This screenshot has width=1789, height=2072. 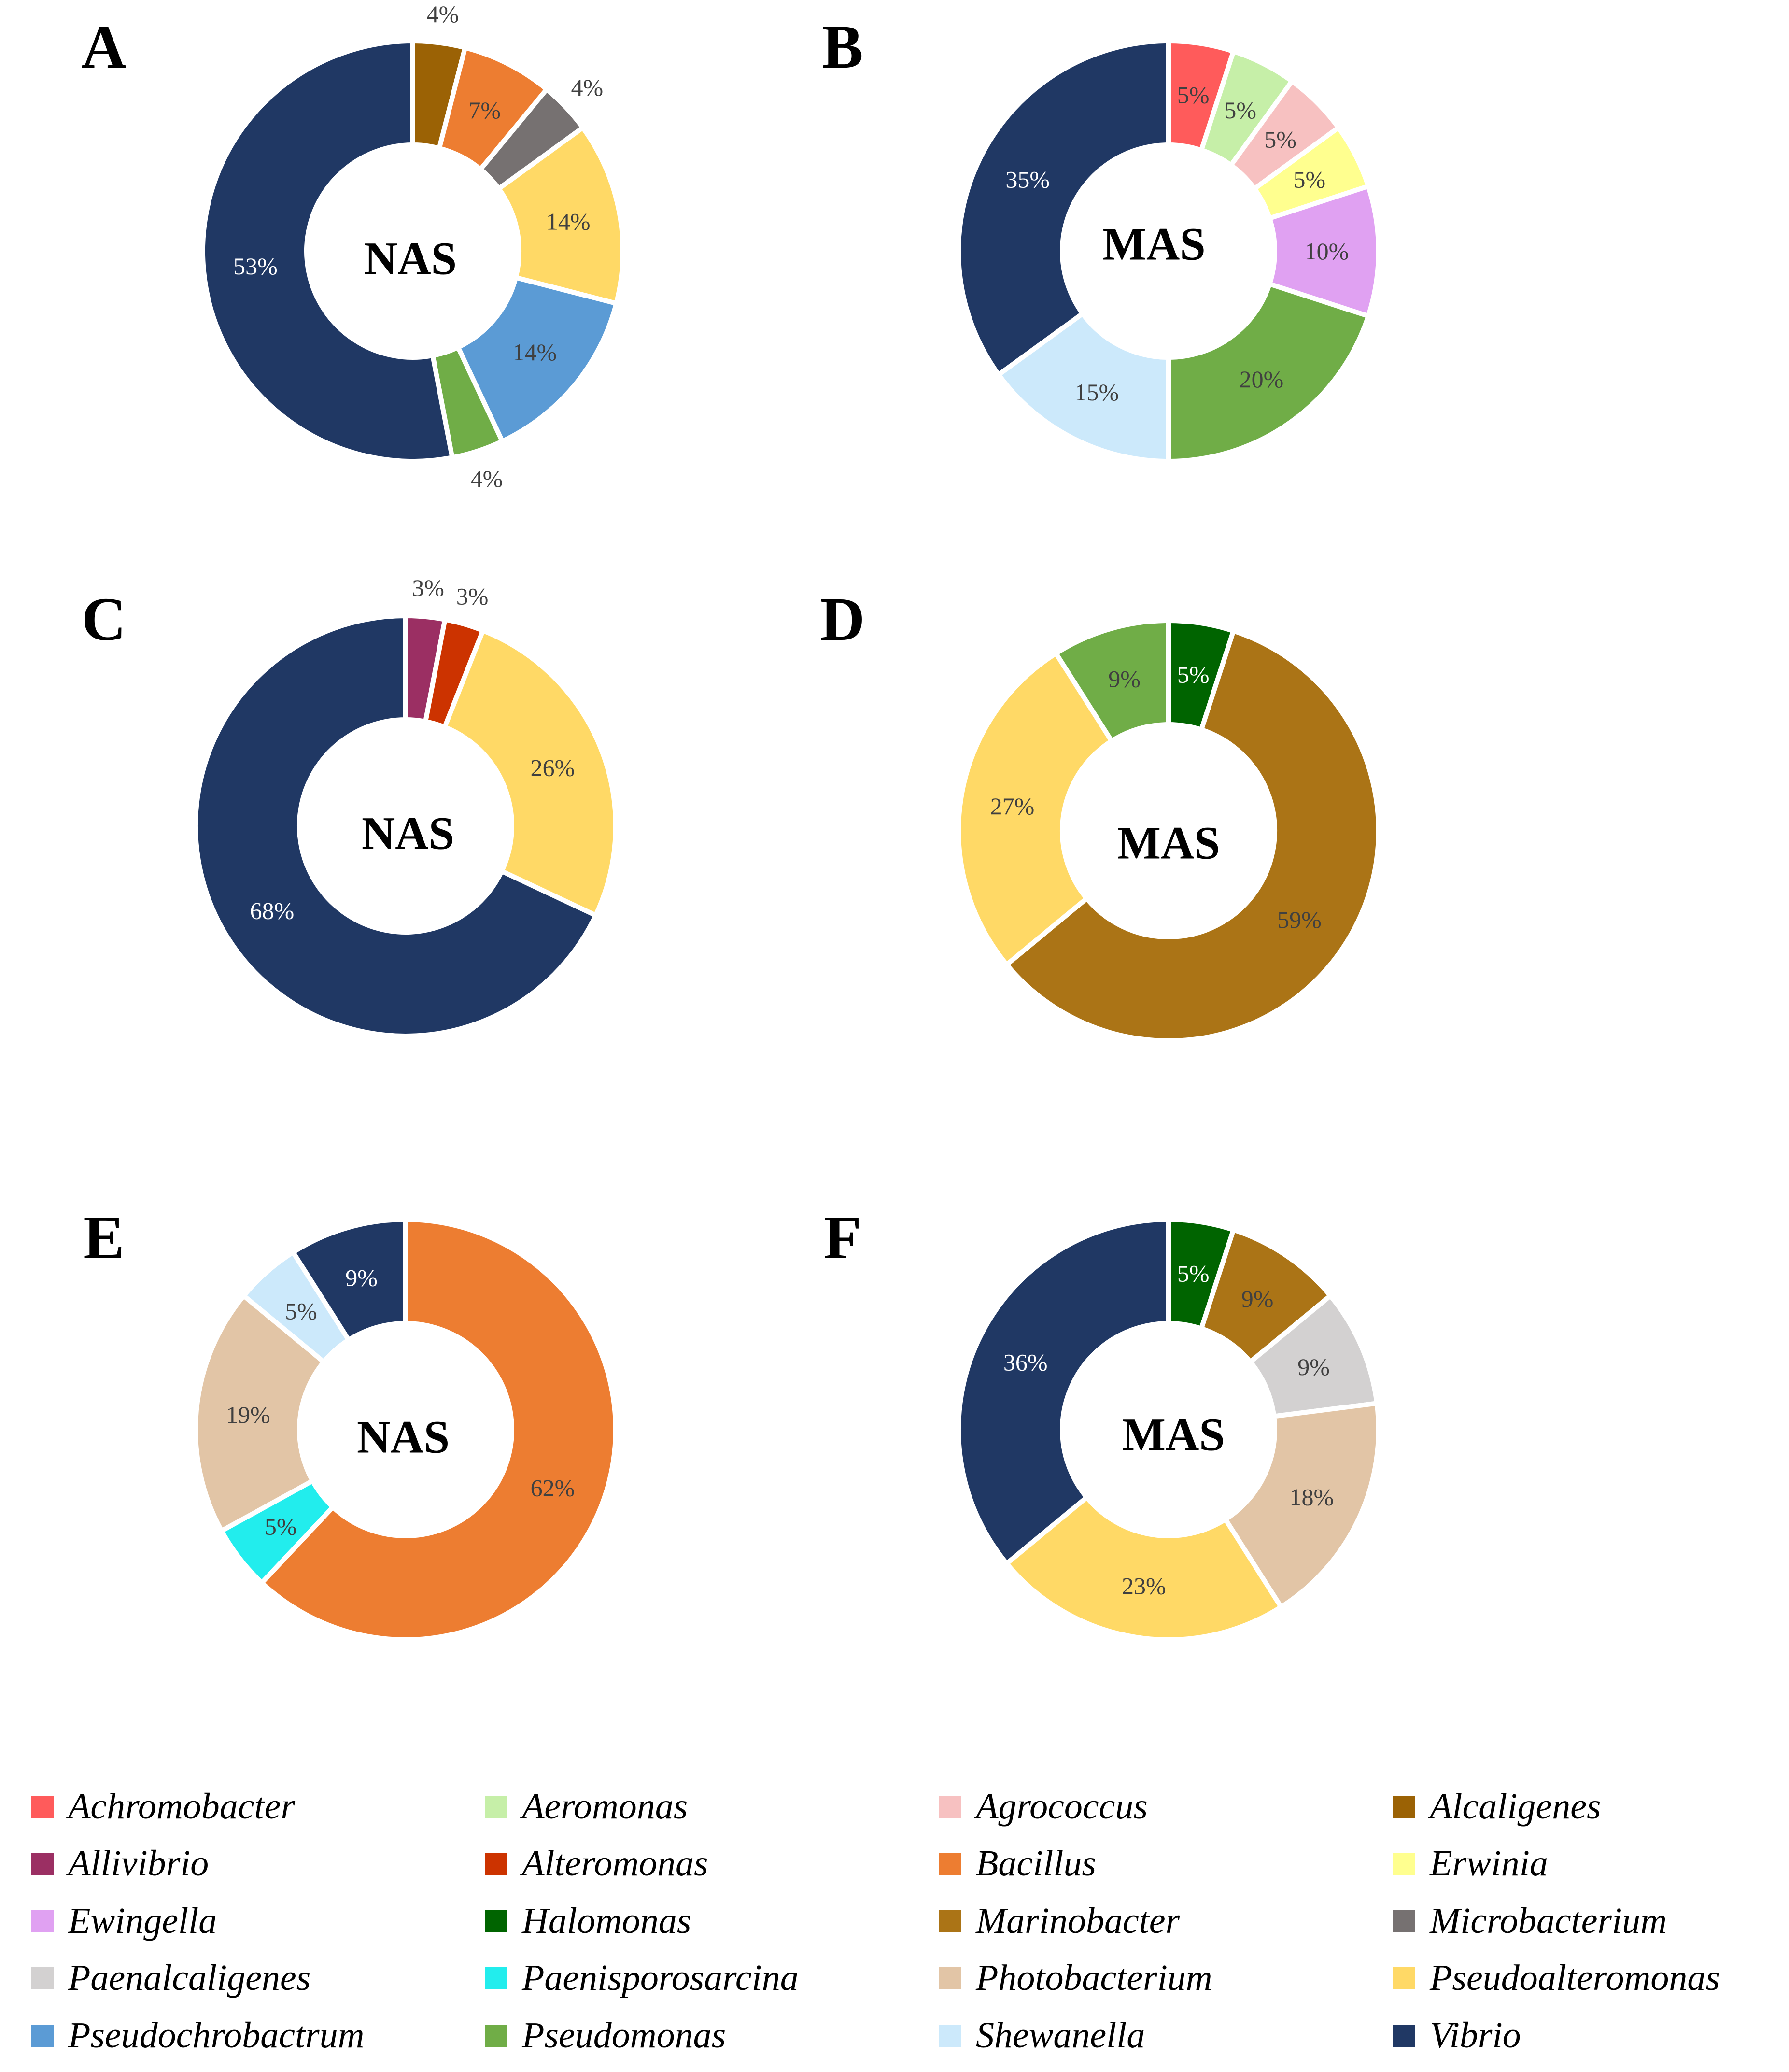 I want to click on legend-item: Paenisporosarcina, so click(x=642, y=1978).